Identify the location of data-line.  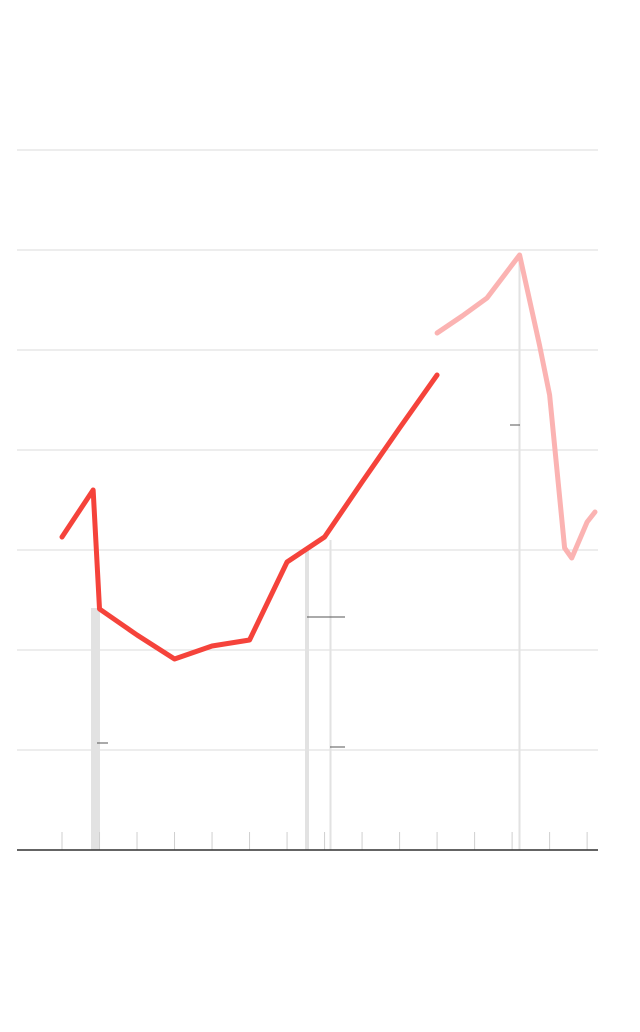
(516, 406).